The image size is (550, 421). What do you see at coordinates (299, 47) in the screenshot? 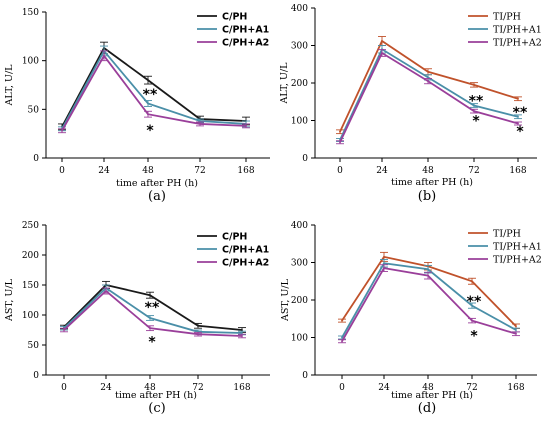
I see `y-tick-label: 300` at bounding box center [299, 47].